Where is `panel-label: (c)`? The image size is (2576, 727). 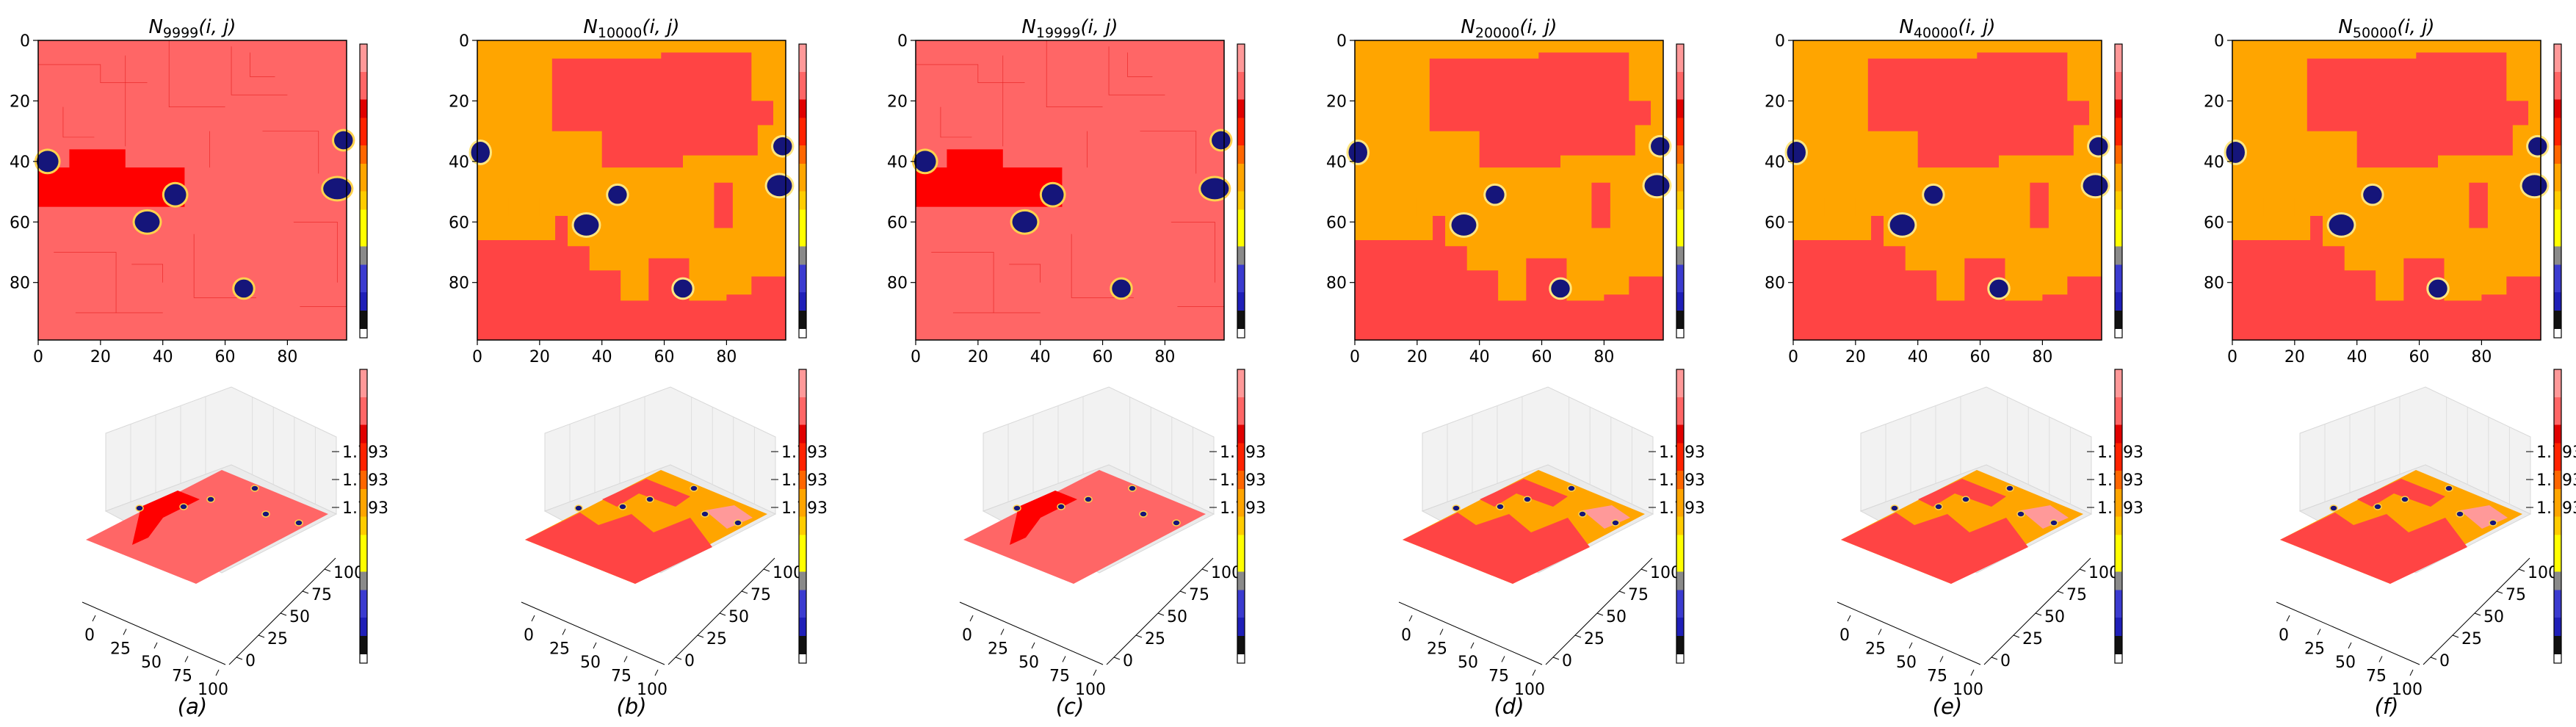 panel-label: (c) is located at coordinates (1070, 706).